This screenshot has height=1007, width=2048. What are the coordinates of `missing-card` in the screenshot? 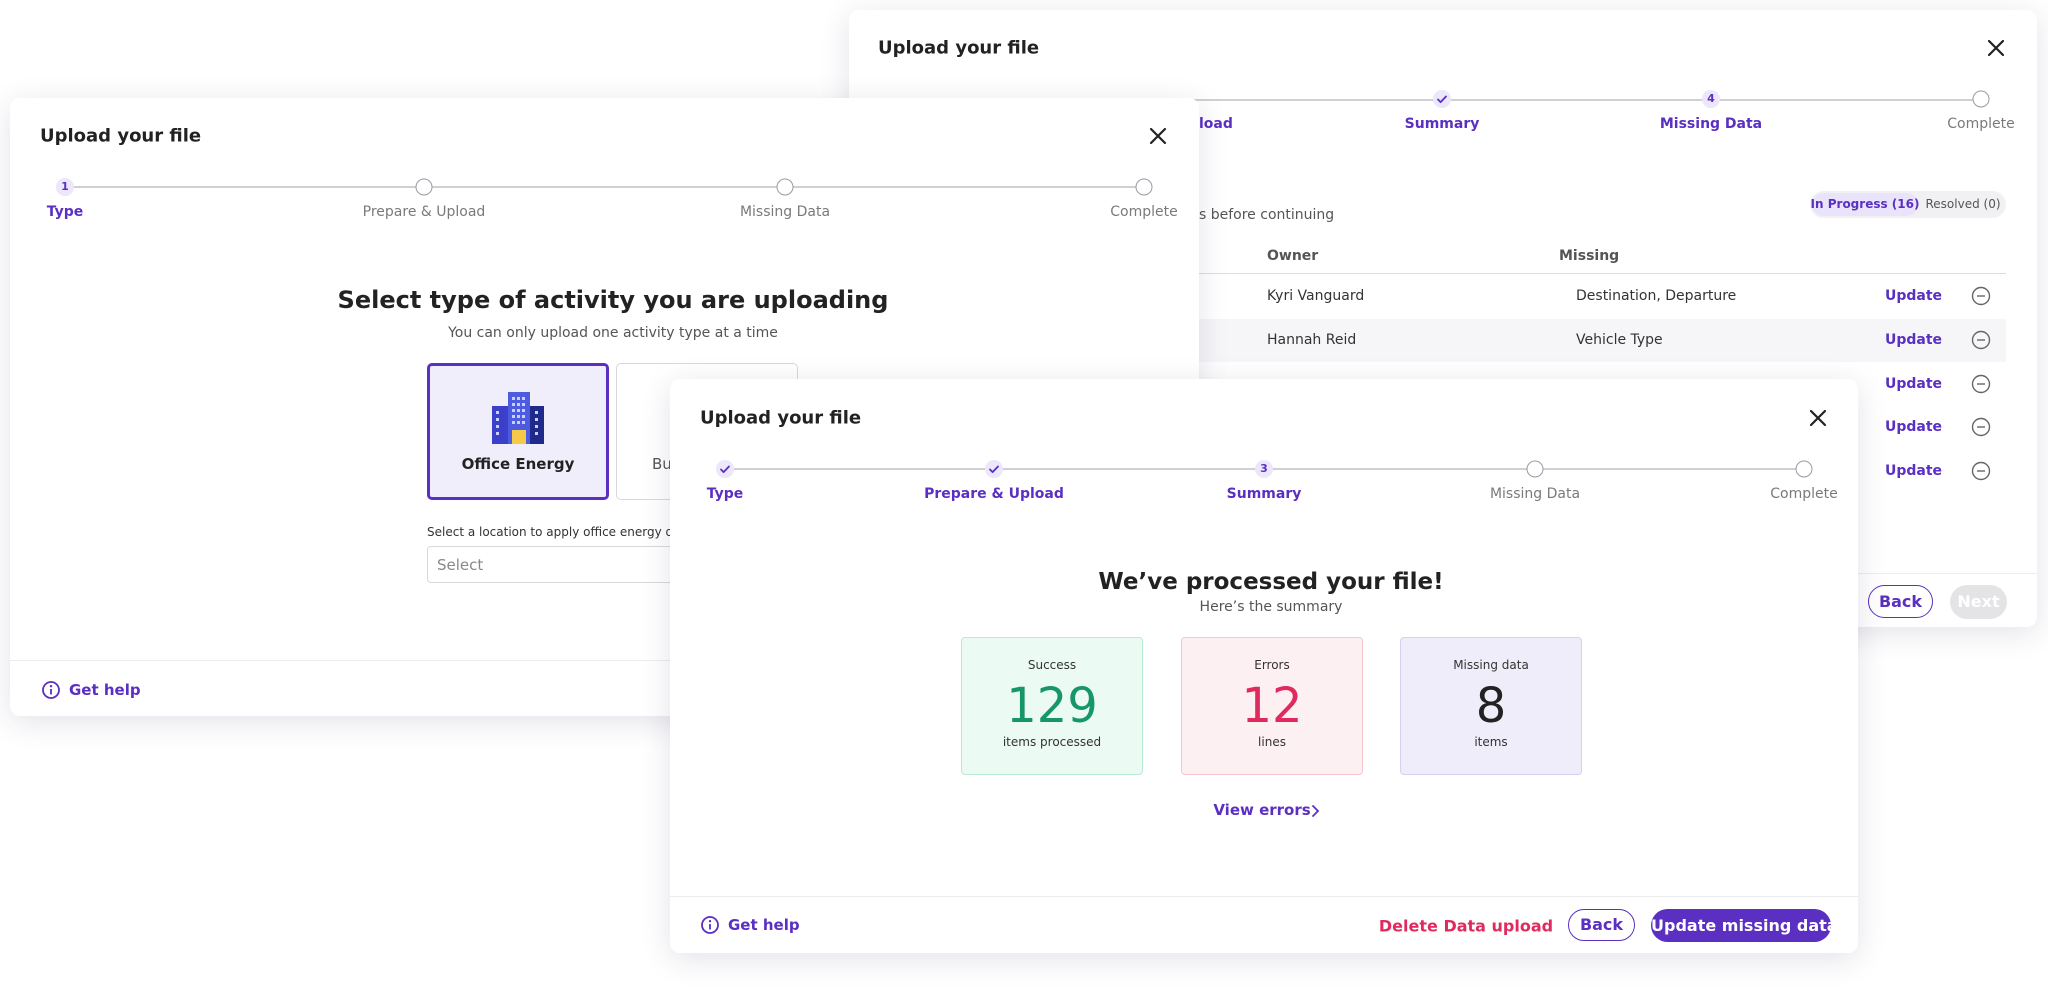 It's located at (1491, 706).